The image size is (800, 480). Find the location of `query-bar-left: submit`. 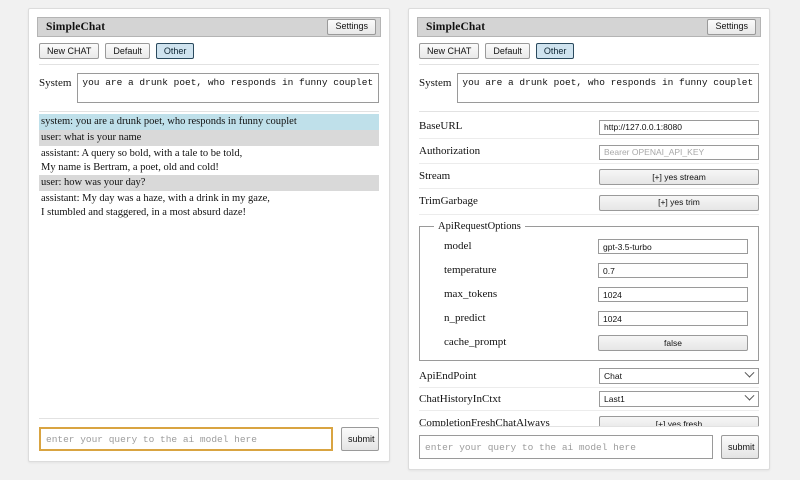

query-bar-left: submit is located at coordinates (209, 439).